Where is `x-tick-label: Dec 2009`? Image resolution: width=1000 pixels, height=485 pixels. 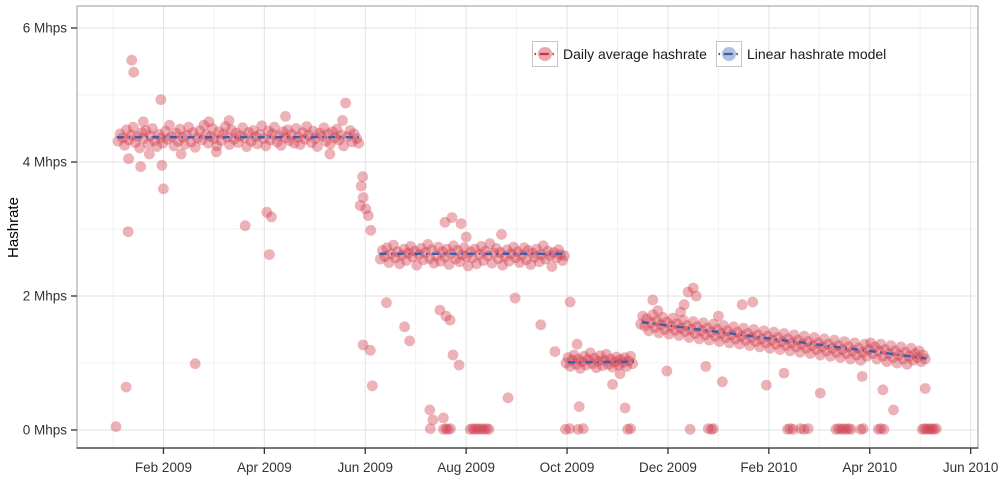 x-tick-label: Dec 2009 is located at coordinates (668, 467).